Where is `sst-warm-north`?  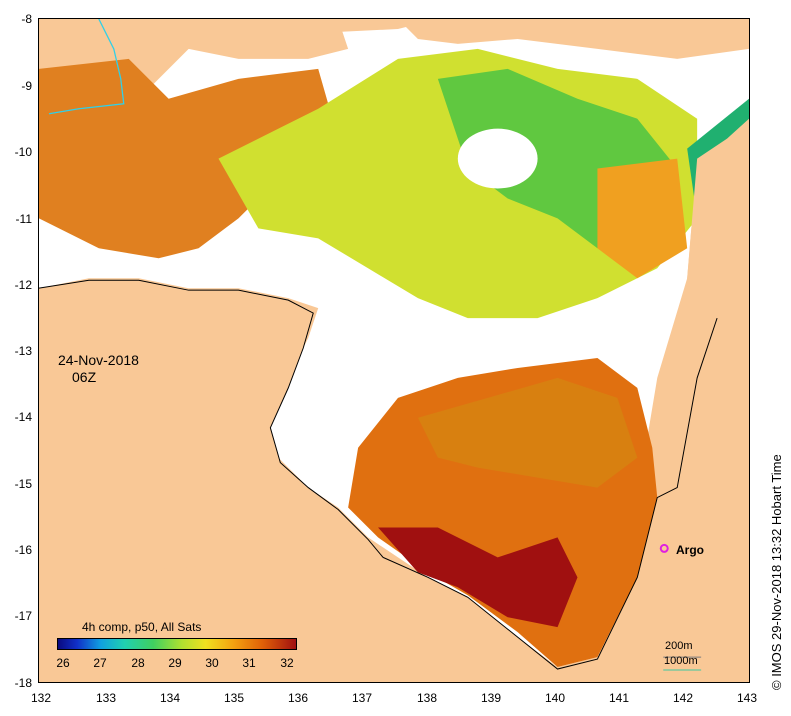
sst-warm-north is located at coordinates (189, 158).